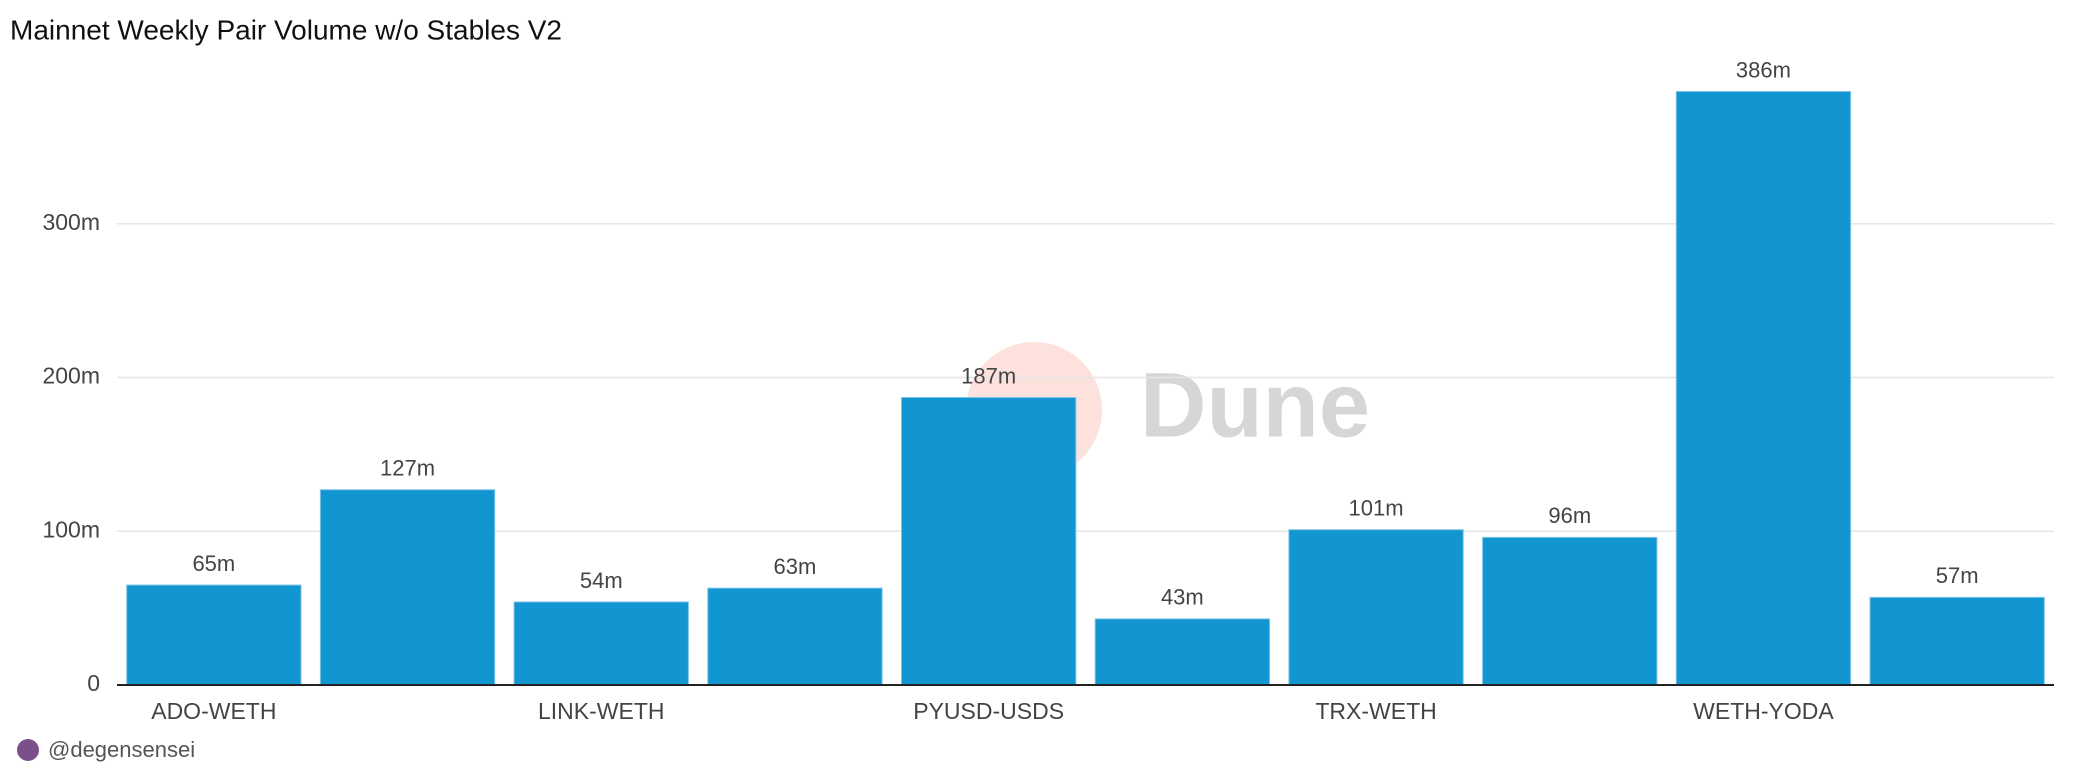  What do you see at coordinates (988, 711) in the screenshot?
I see `x-tick-label: PYUSD-USDS` at bounding box center [988, 711].